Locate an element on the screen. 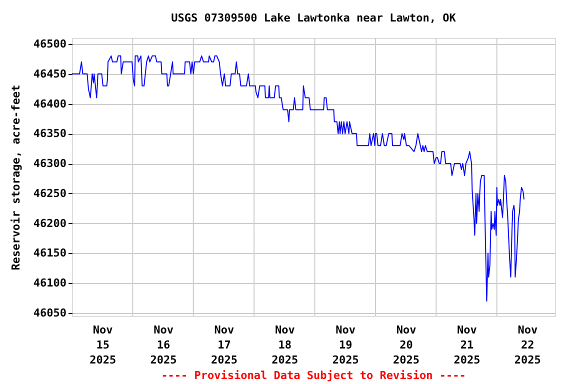 The image size is (576, 384). x-tick-label: Nov 20 2025 is located at coordinates (406, 345).